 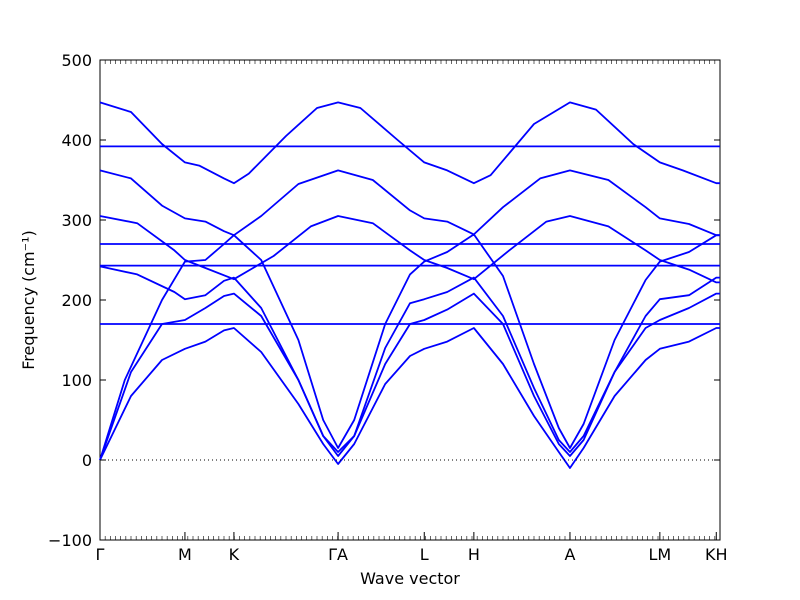 I want to click on y-tick-label-400: 400, so click(x=76, y=140).